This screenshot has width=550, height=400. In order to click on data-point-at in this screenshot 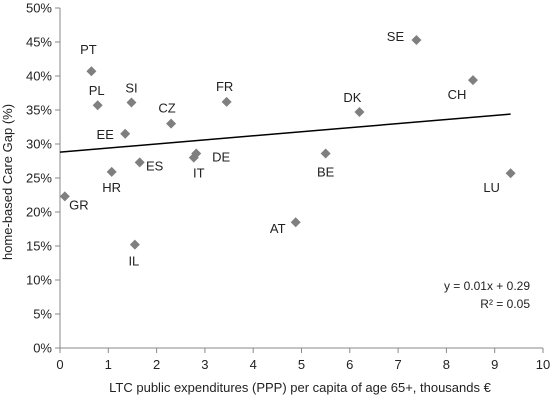, I will do `click(295, 222)`.